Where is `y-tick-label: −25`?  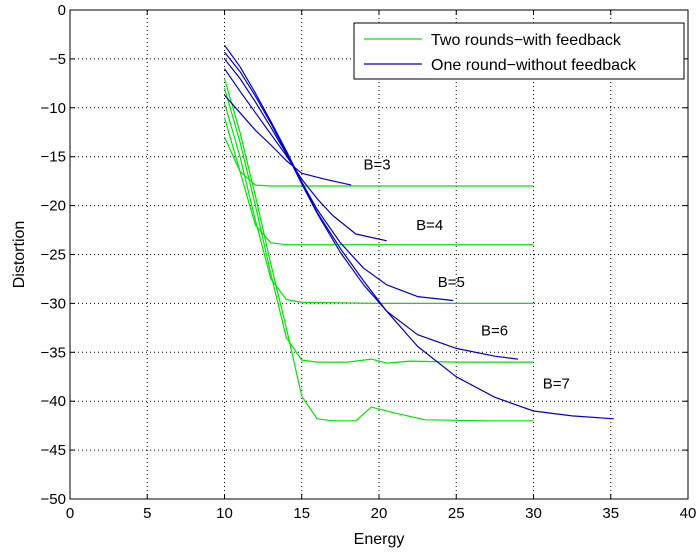 y-tick-label: −25 is located at coordinates (53, 255).